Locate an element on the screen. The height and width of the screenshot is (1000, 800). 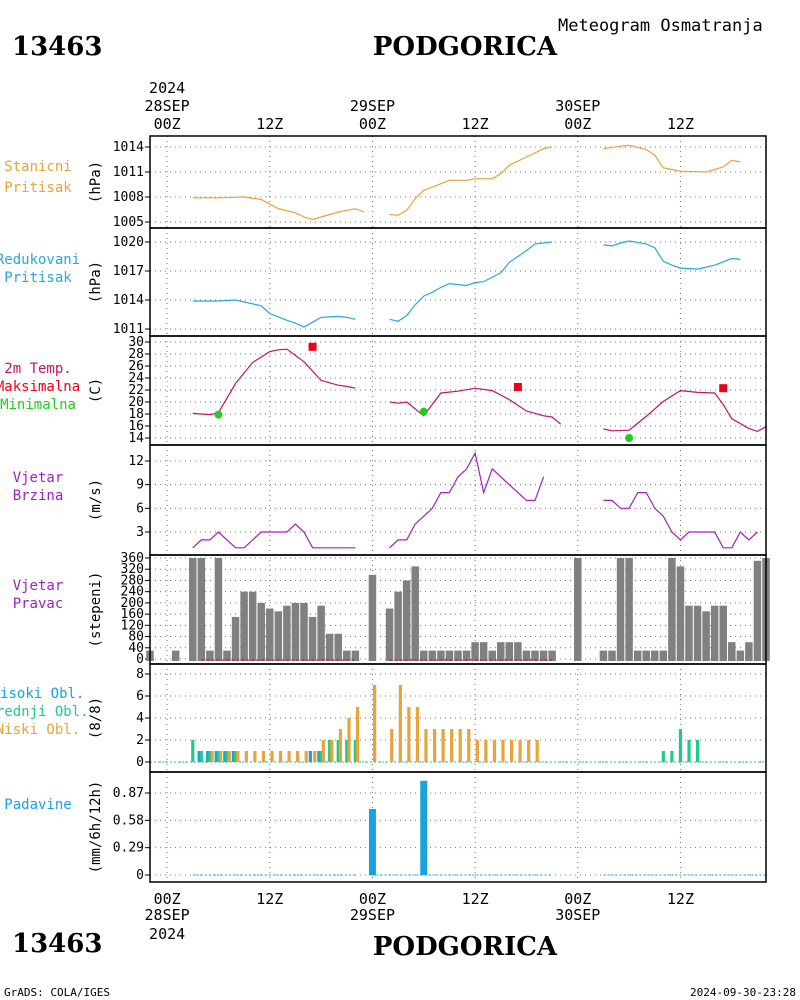
station-name-top: PODGORICA is located at coordinates (465, 47).